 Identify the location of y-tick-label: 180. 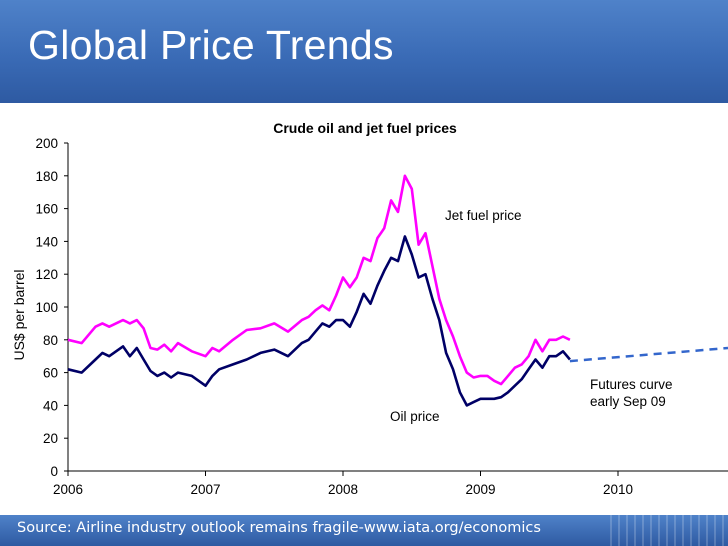
(46, 176).